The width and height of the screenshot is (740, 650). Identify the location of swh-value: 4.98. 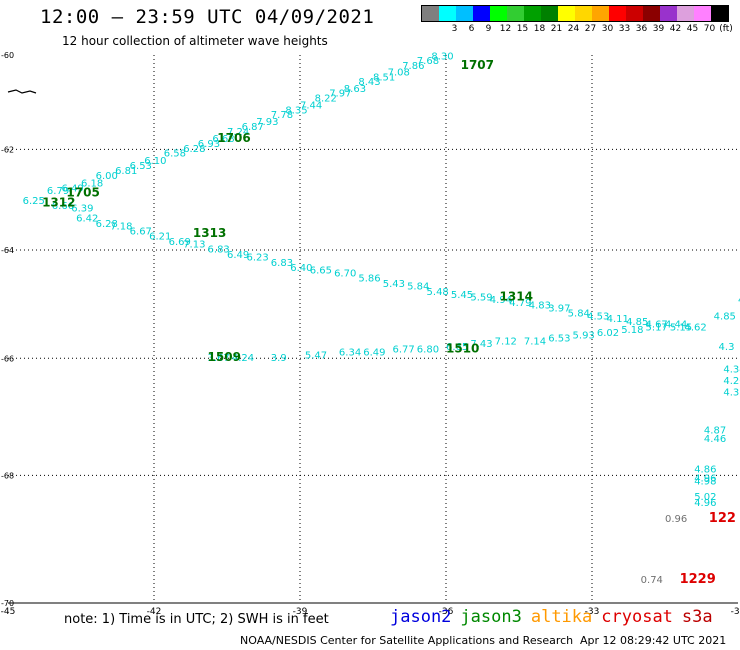
(705, 482).